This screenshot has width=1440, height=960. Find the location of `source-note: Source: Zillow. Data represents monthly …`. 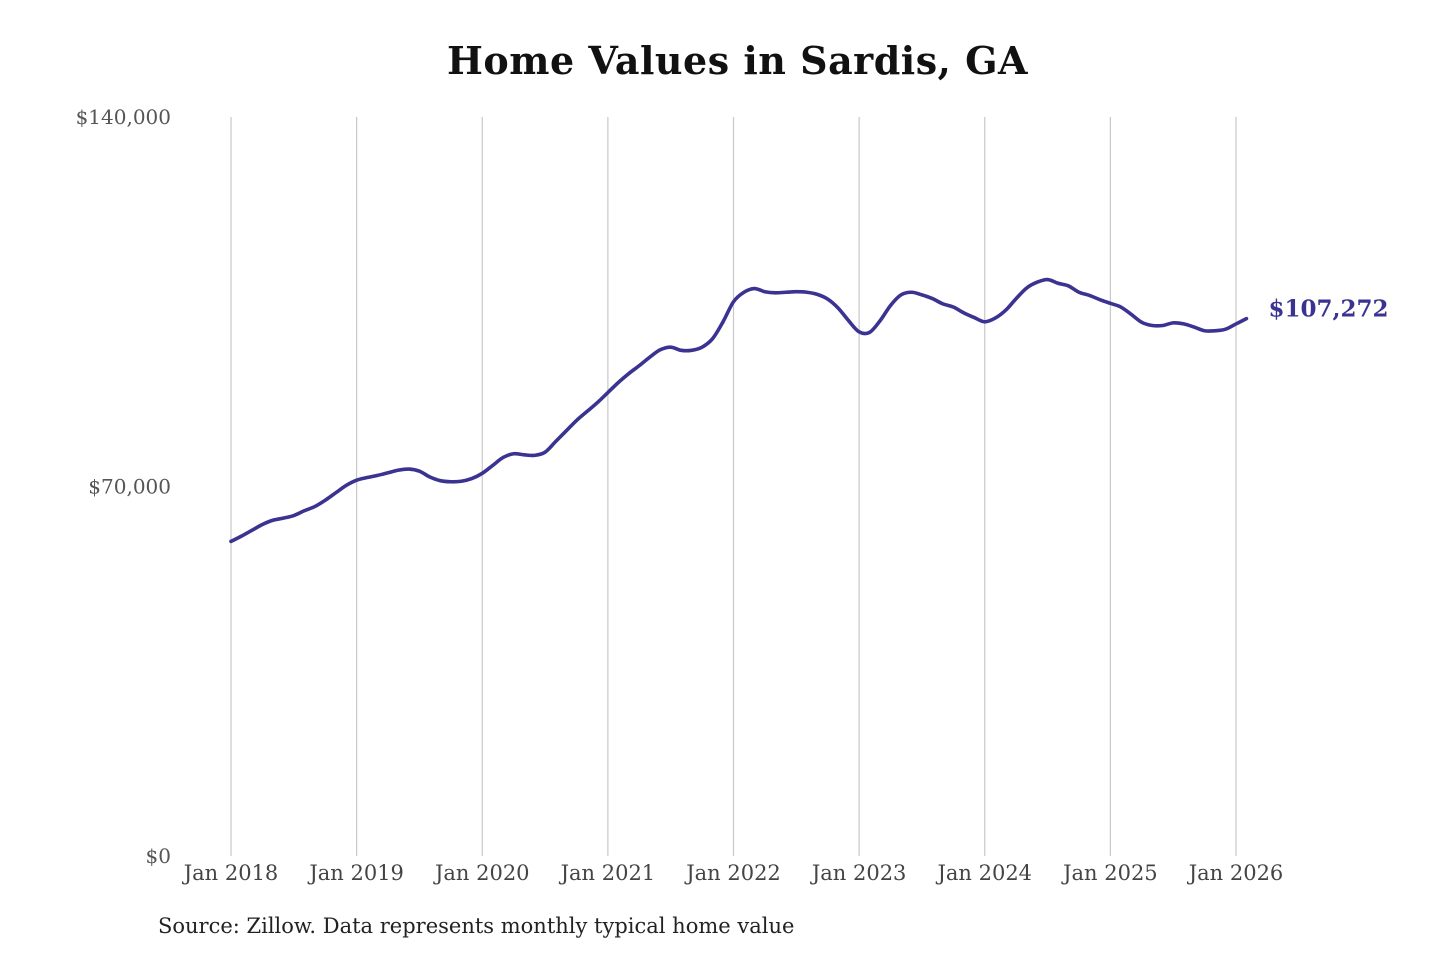

source-note: Source: Zillow. Data represents monthly … is located at coordinates (476, 926).